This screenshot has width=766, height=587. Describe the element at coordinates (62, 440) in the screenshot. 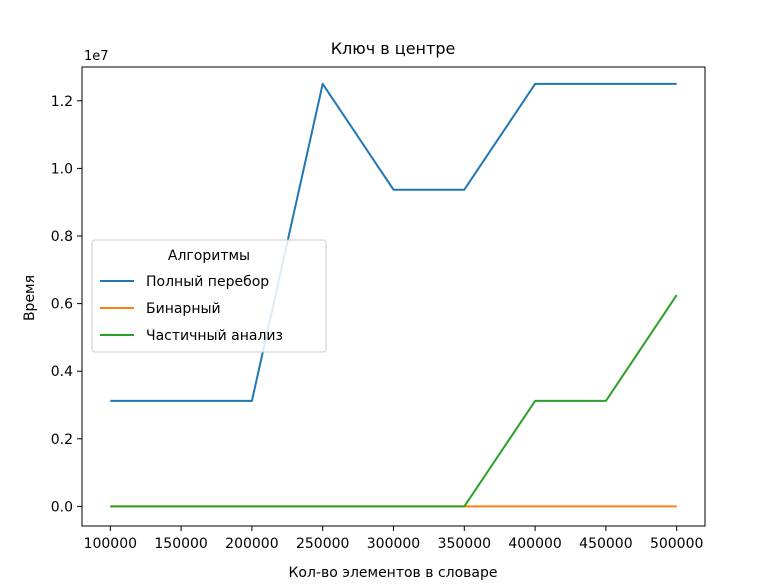

I see `y-tick-label: 0.2` at that location.